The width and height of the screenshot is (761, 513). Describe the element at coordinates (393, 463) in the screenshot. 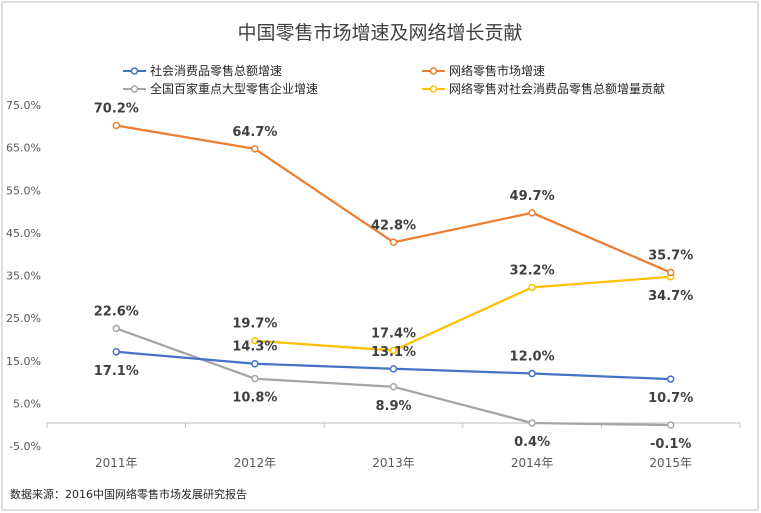

I see `x-tick-label: 2013年` at that location.